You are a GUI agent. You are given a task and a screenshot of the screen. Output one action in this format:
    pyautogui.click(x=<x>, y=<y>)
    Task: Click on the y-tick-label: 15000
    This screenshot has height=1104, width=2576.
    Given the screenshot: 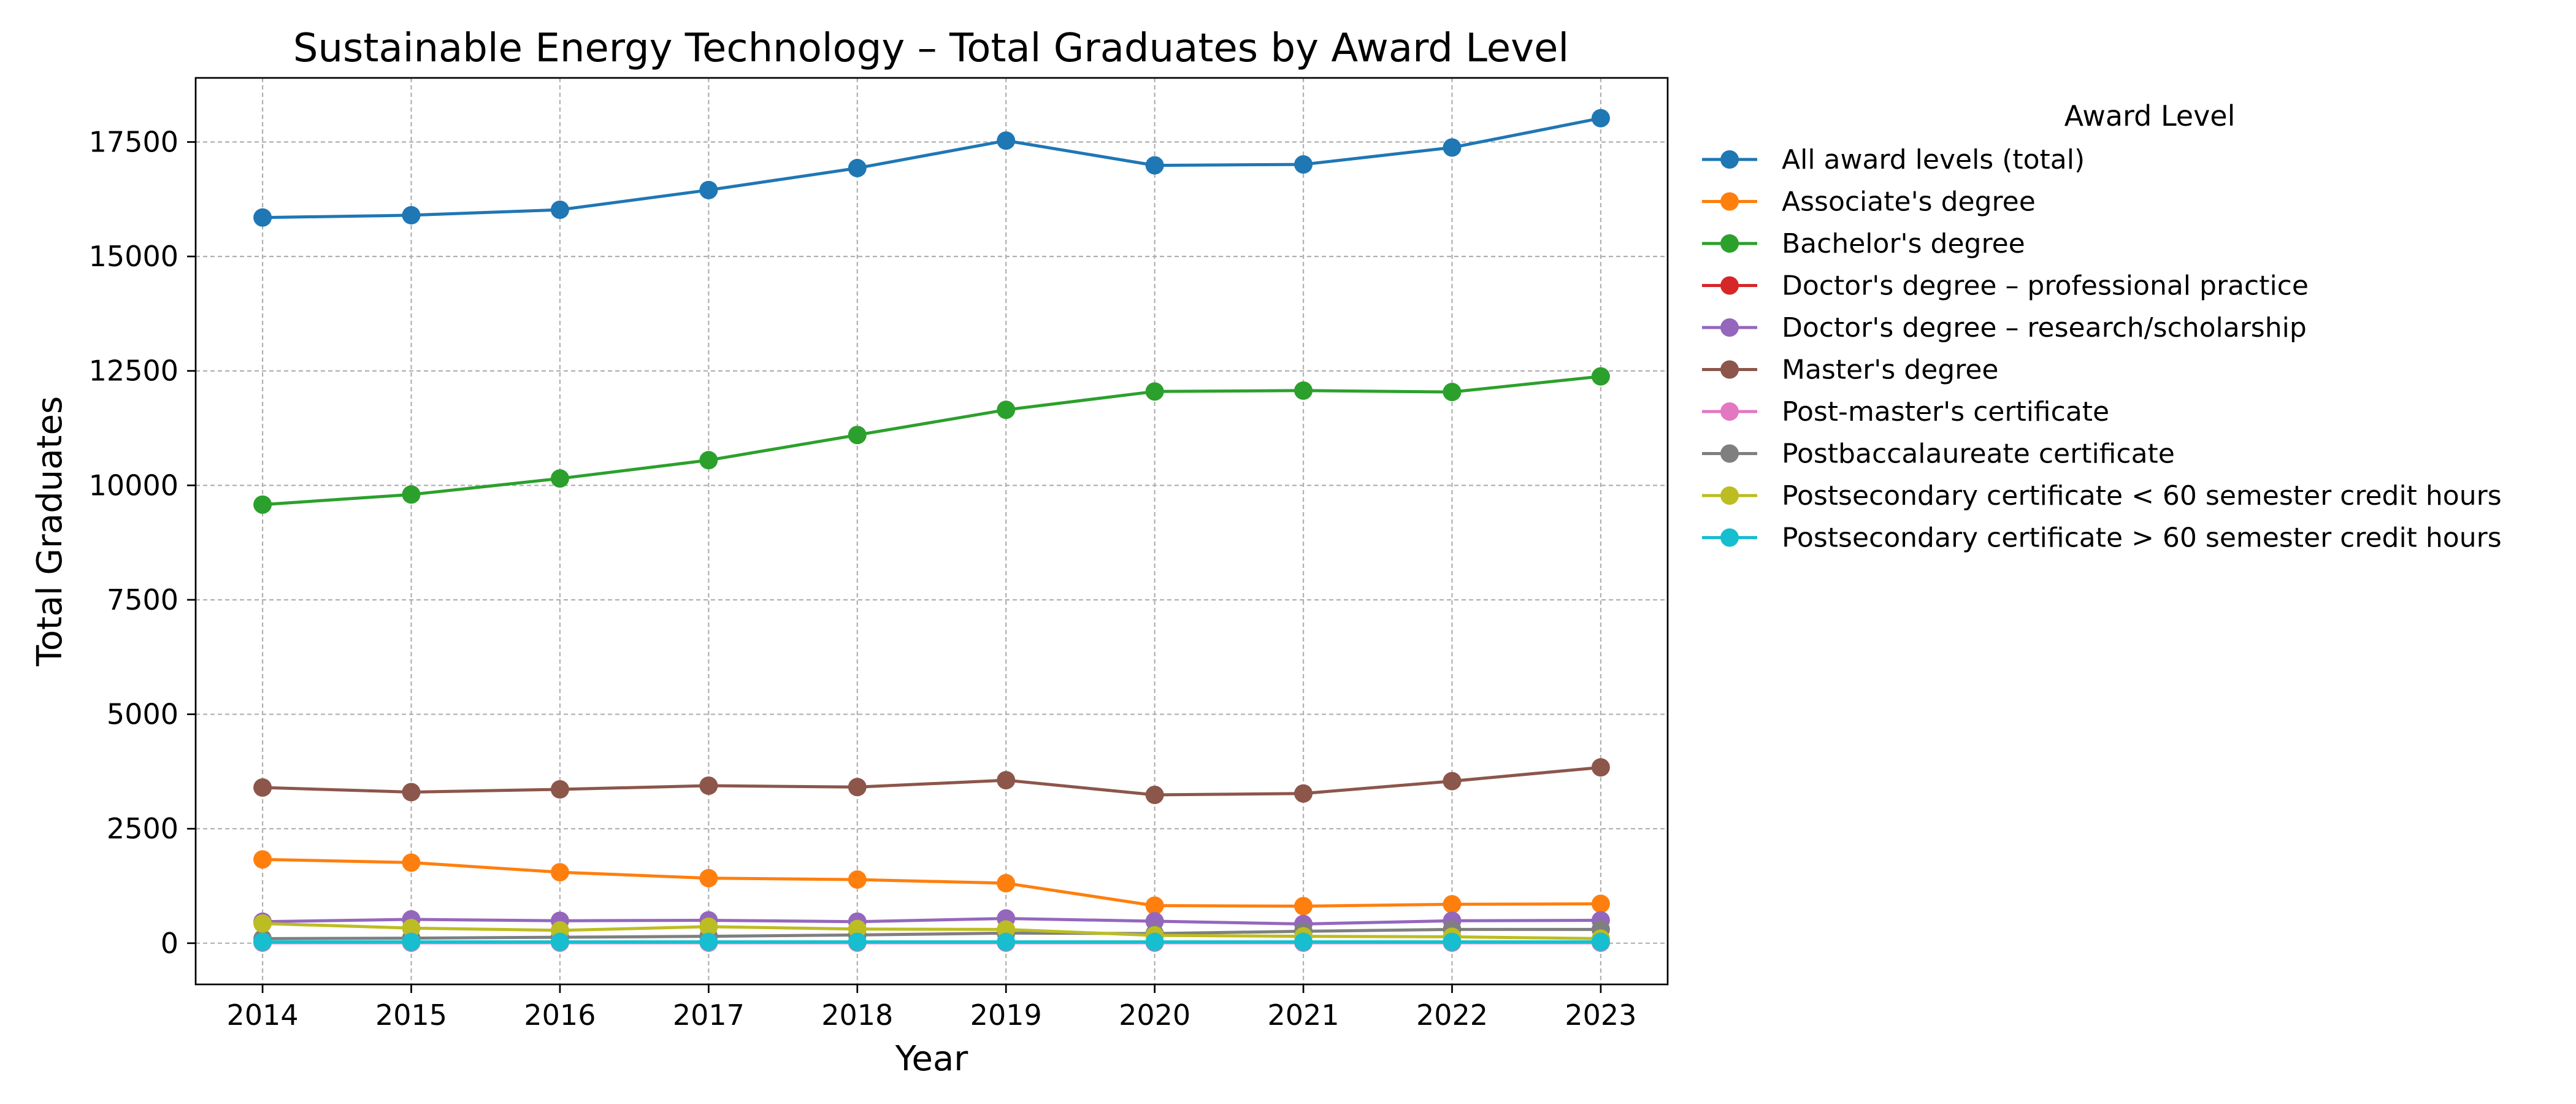 What is the action you would take?
    pyautogui.click(x=133, y=256)
    